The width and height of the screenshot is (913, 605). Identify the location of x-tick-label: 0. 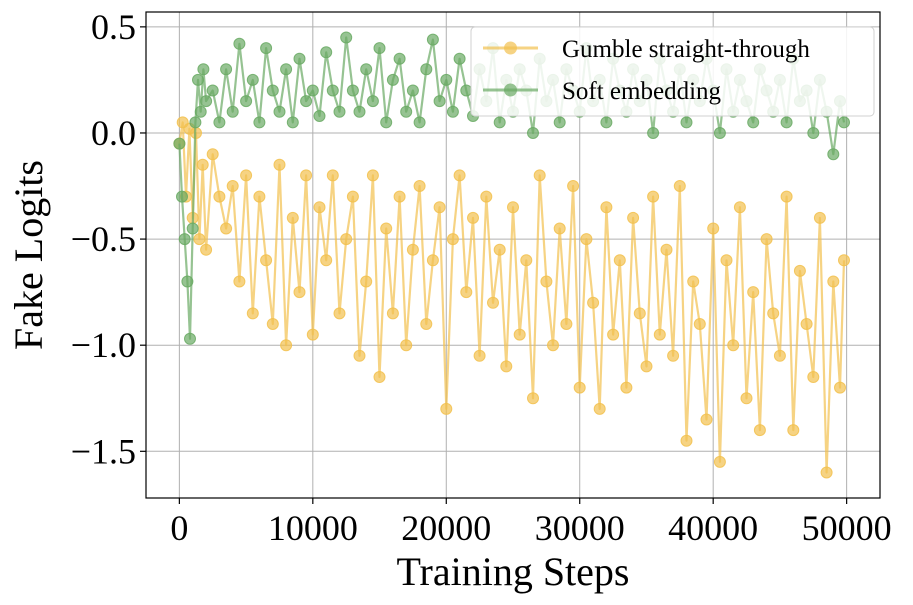
(179, 528).